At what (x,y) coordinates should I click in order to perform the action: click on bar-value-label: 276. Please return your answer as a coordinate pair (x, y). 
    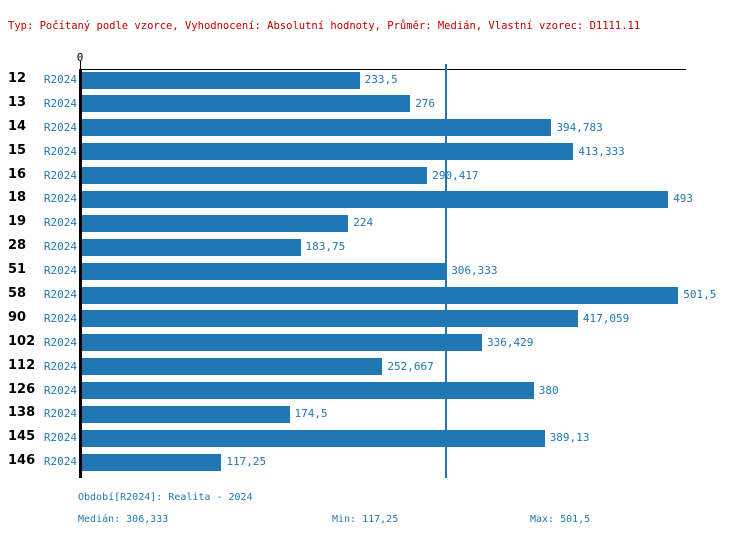
    Looking at the image, I should click on (425, 103).